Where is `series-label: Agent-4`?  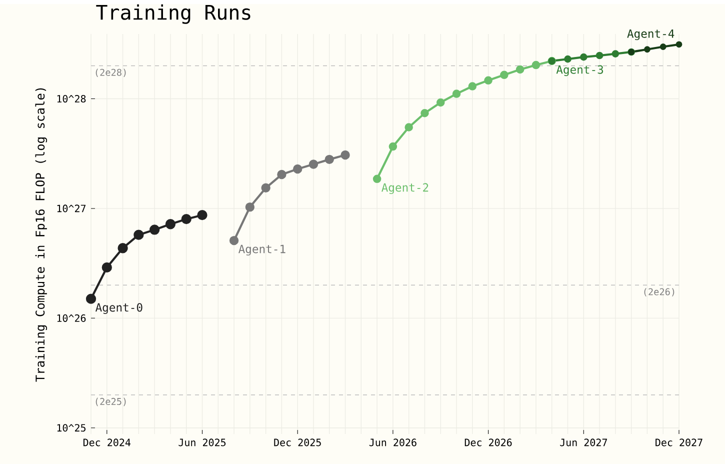 series-label: Agent-4 is located at coordinates (650, 34).